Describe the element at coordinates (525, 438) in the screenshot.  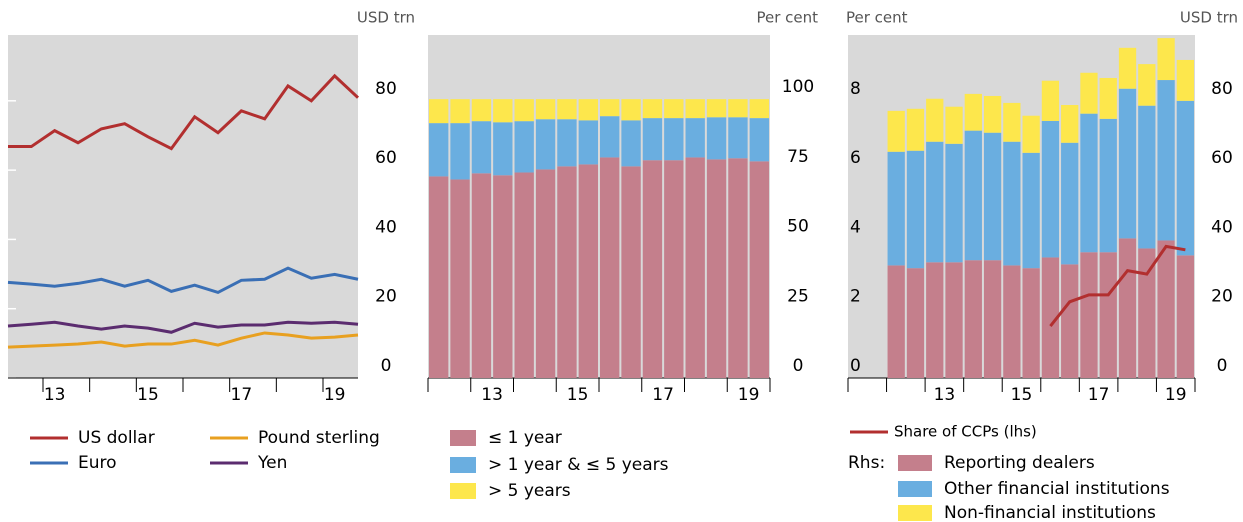
I see `legend-label: ≤ 1 year` at that location.